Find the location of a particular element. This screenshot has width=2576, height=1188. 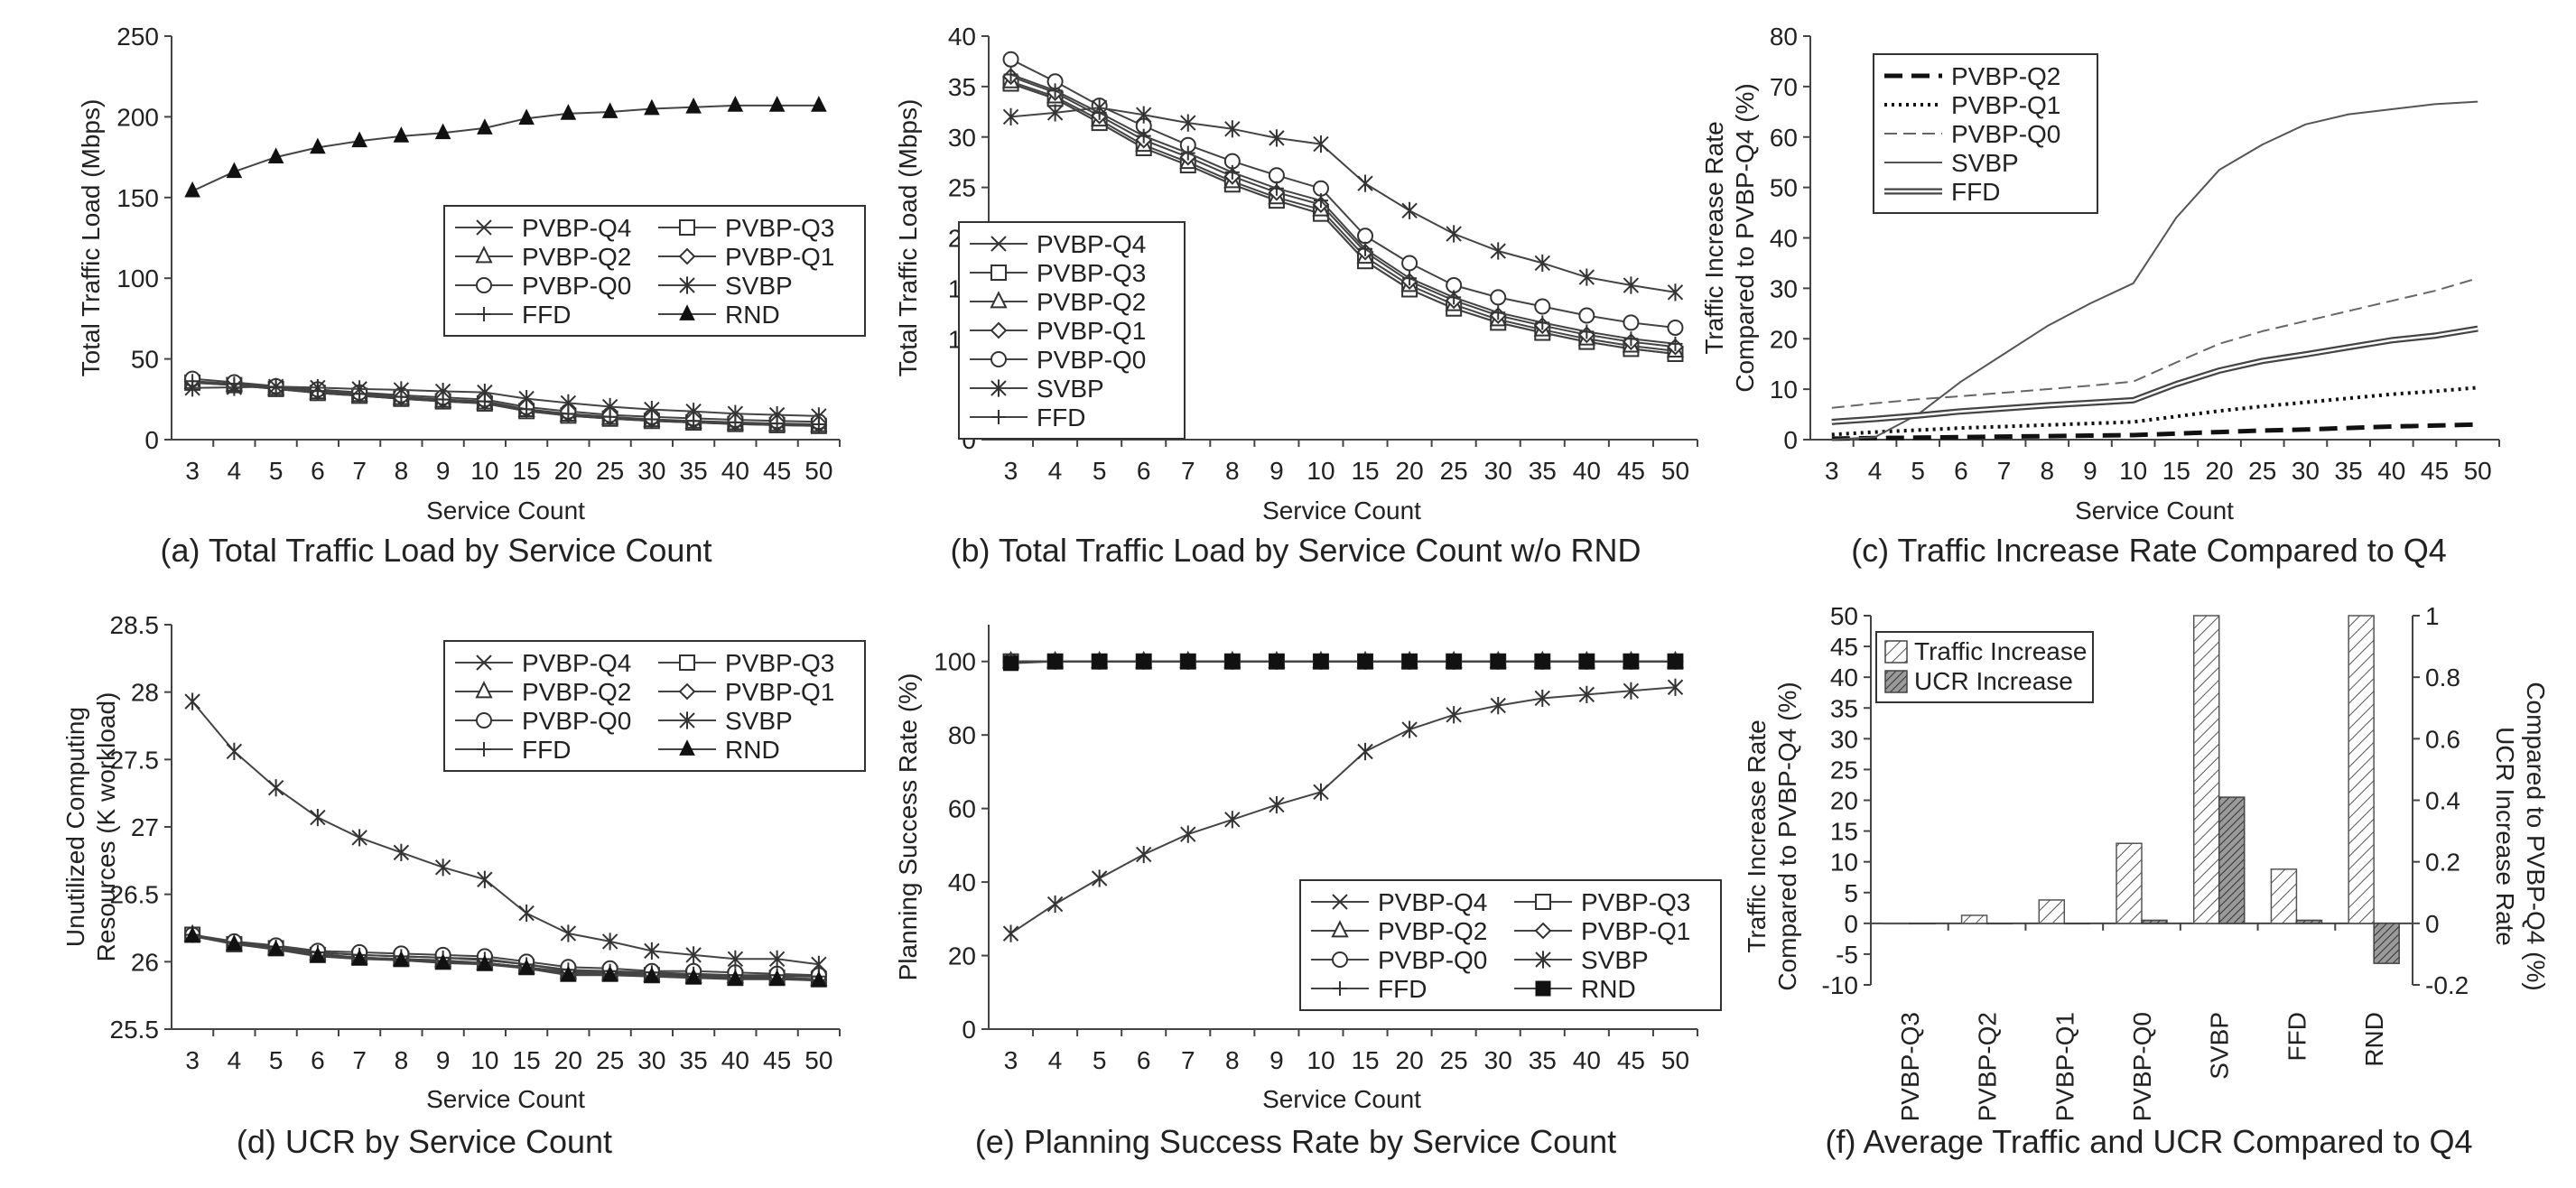

x-tick-label: 6 is located at coordinates (1144, 1060).